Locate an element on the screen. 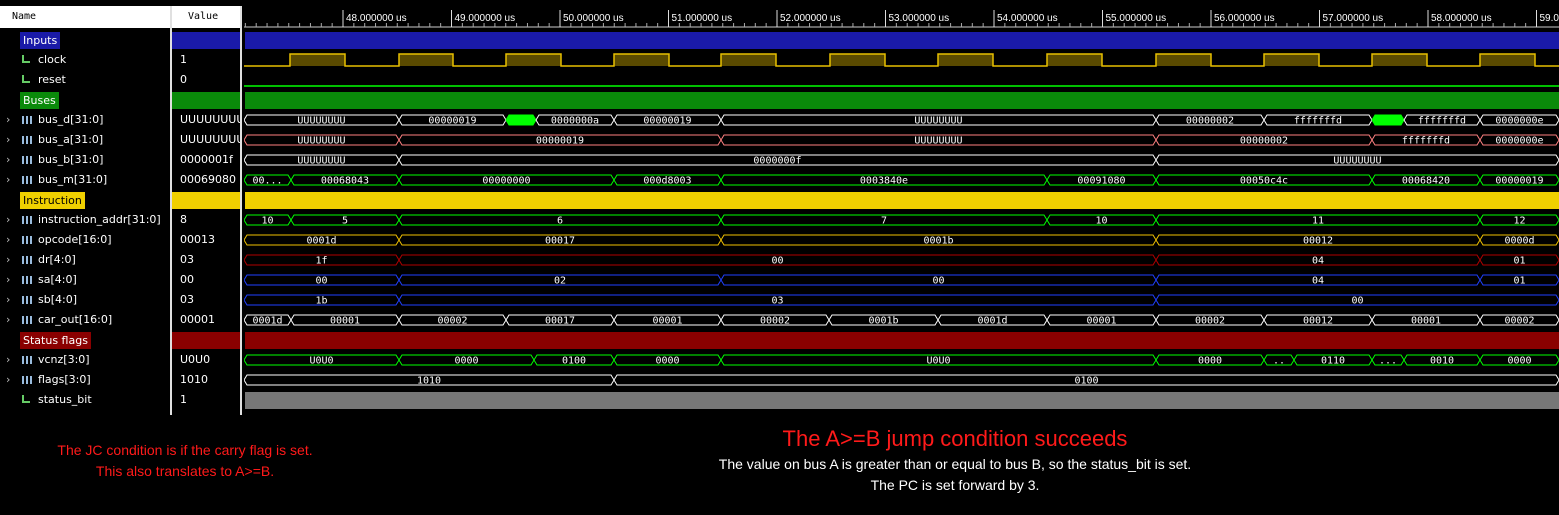 This screenshot has width=1559, height=515. group-label: Status flags is located at coordinates (55, 340).